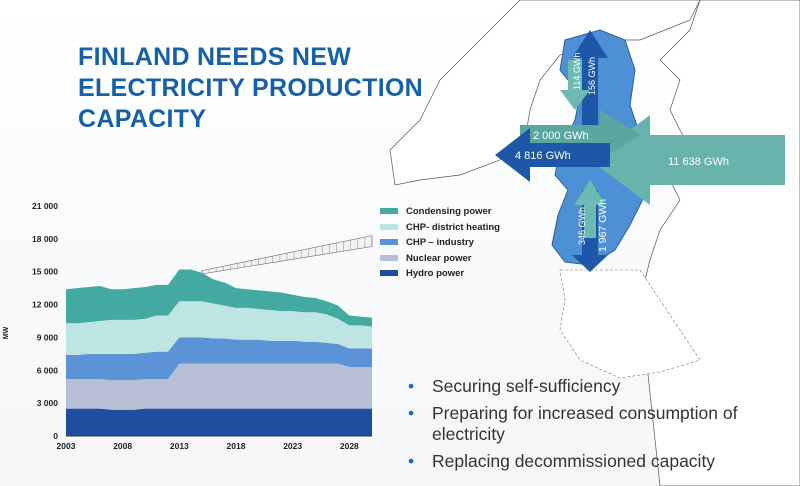  I want to click on legend-label: Hydro power, so click(435, 273).